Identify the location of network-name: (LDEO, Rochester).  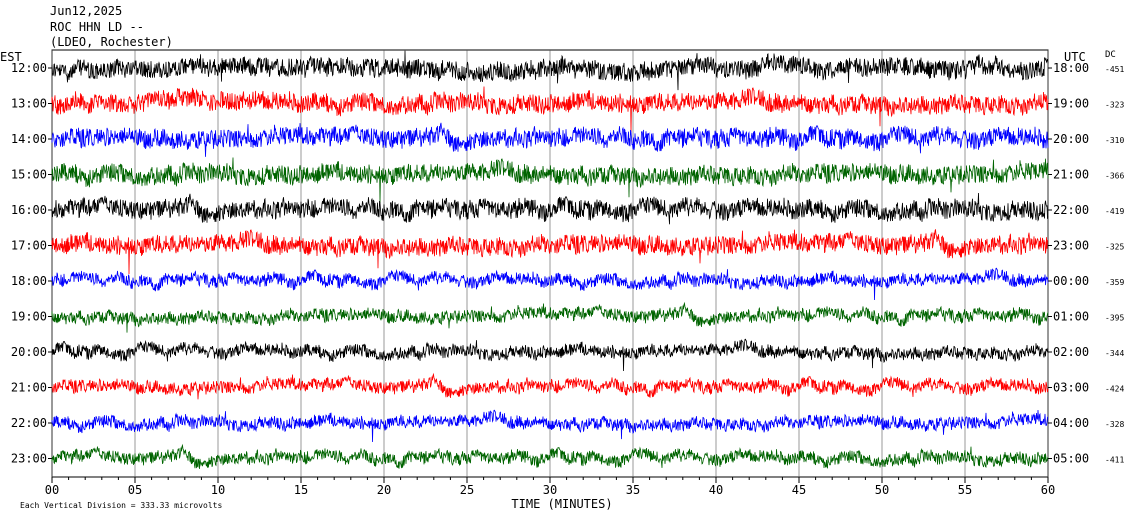
(111, 42).